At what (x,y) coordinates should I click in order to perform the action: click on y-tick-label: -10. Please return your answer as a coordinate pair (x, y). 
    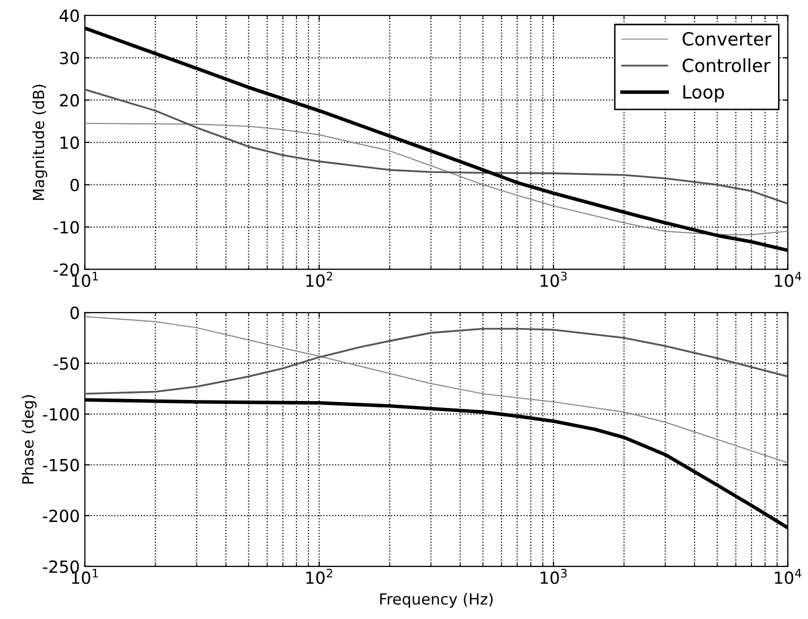
    Looking at the image, I should click on (66, 227).